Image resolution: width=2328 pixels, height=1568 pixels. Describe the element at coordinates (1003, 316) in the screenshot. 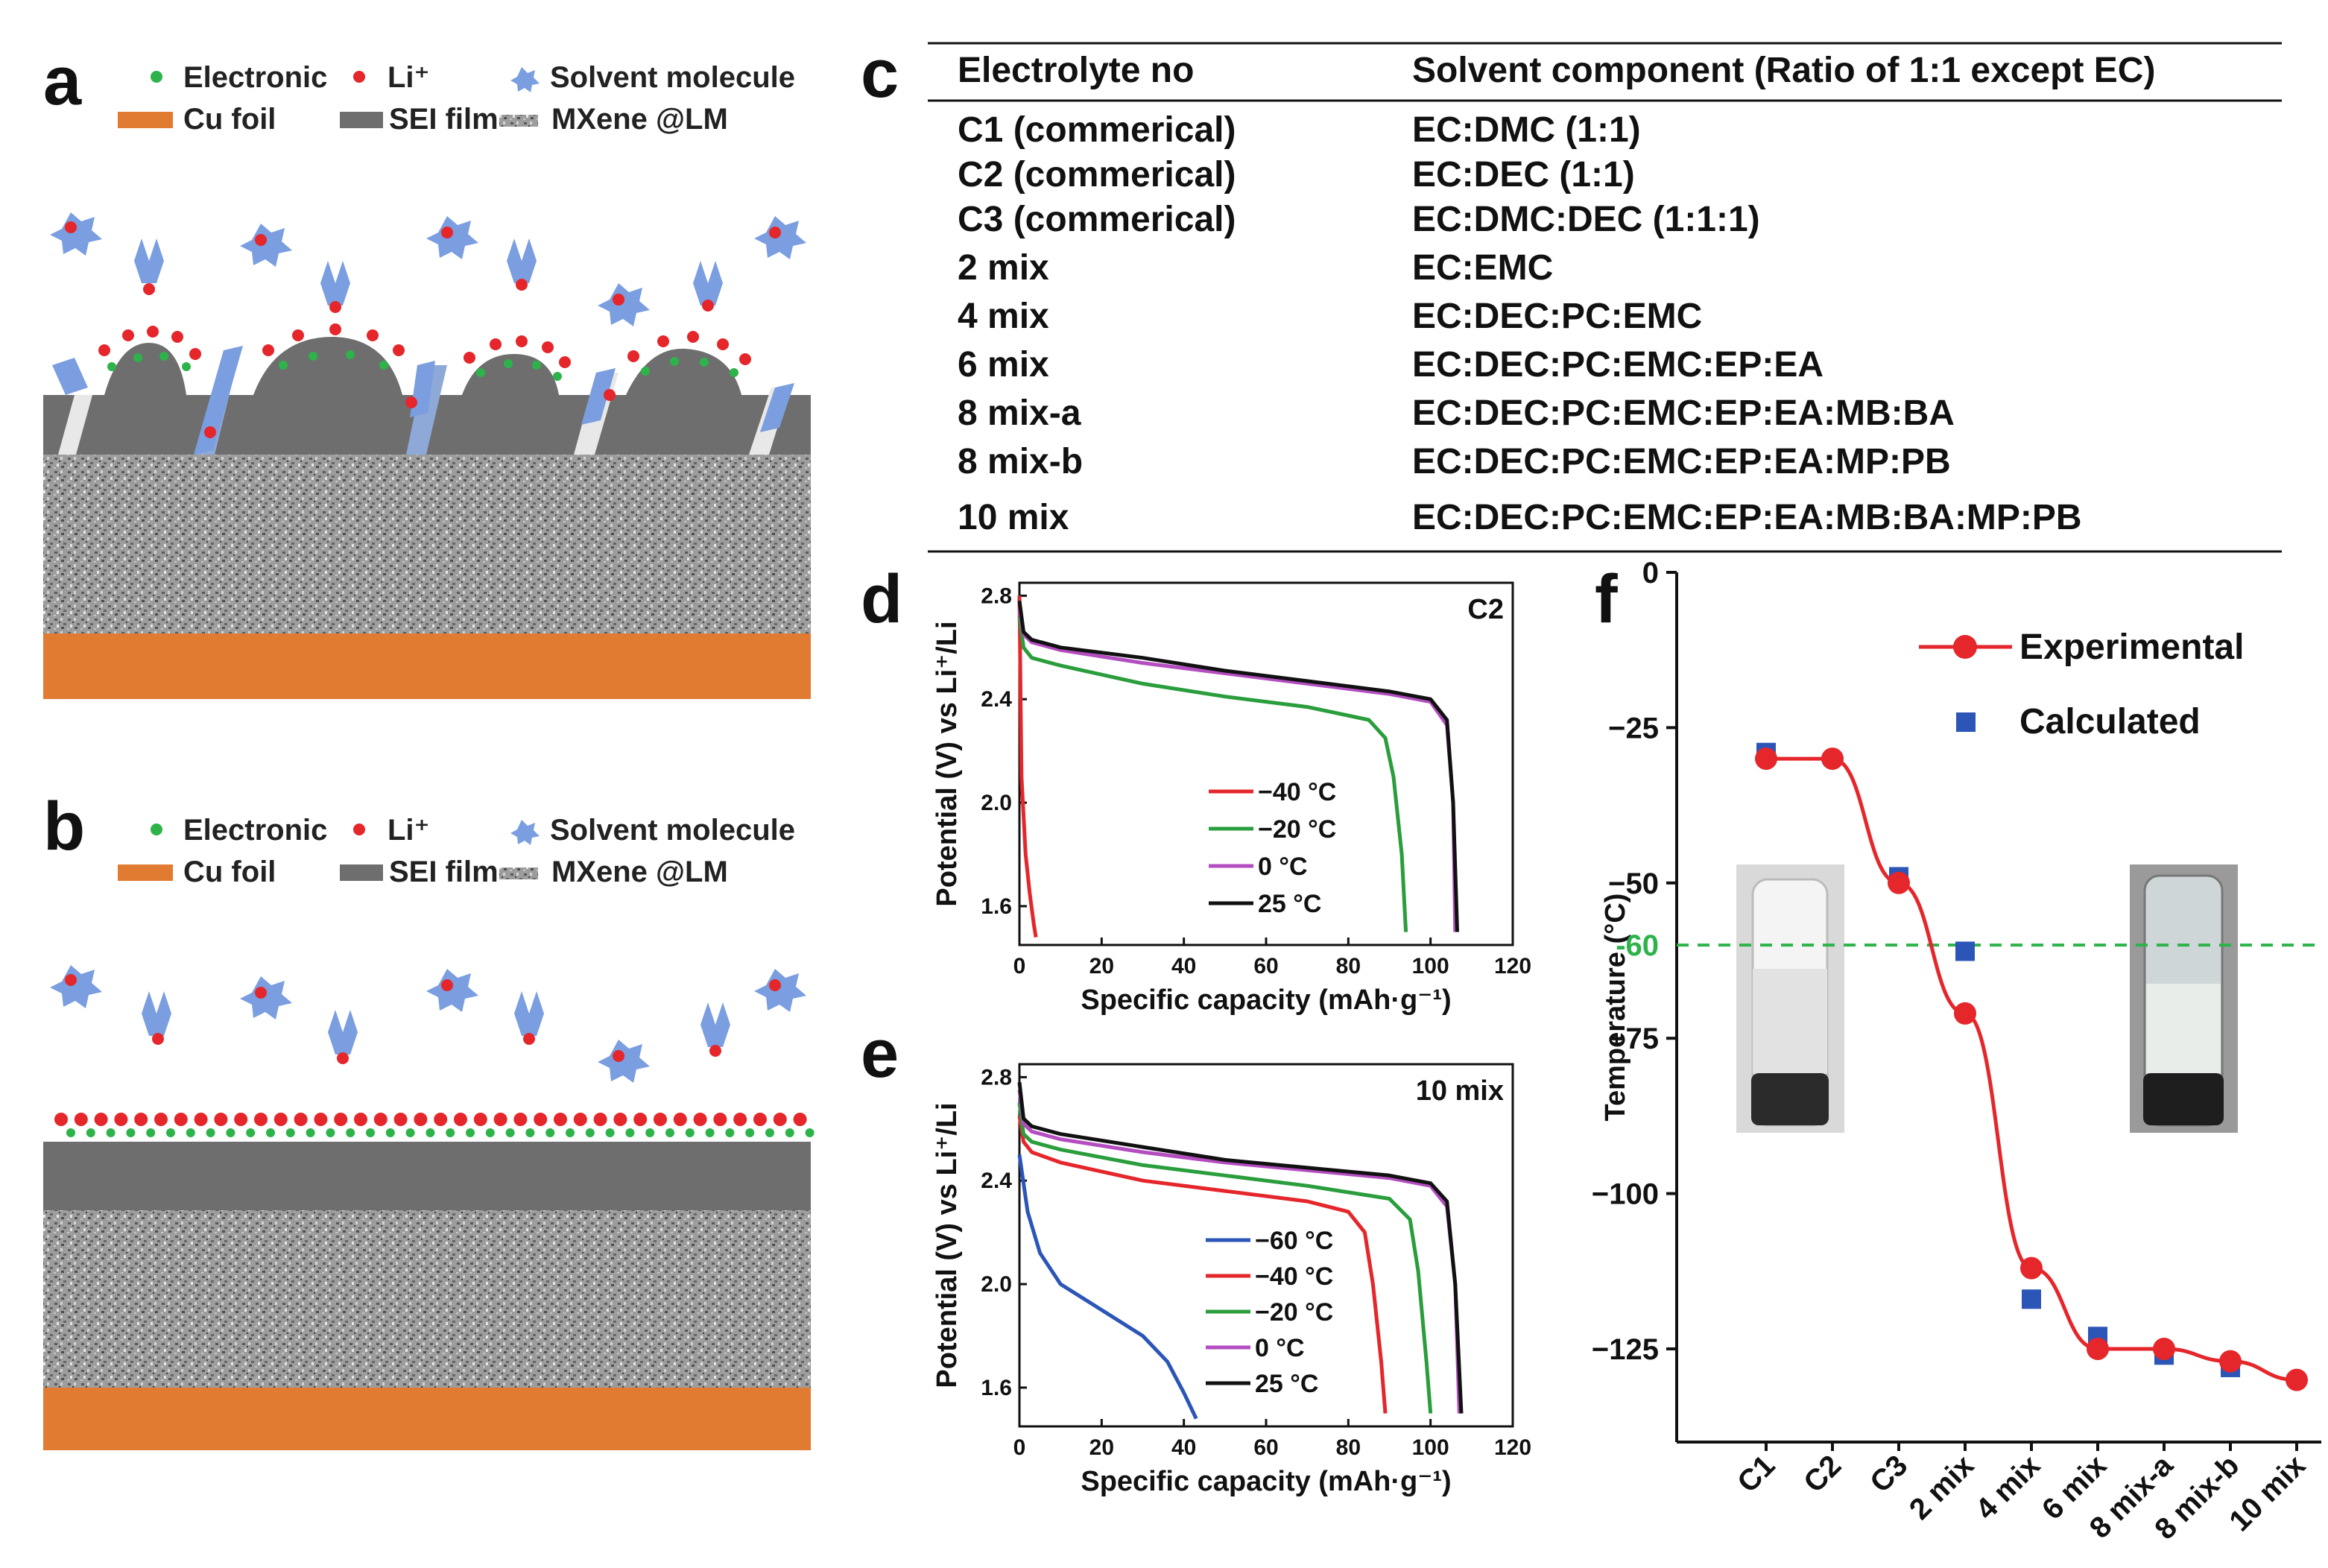

I see `electrolyte-cell: 4 mix` at that location.